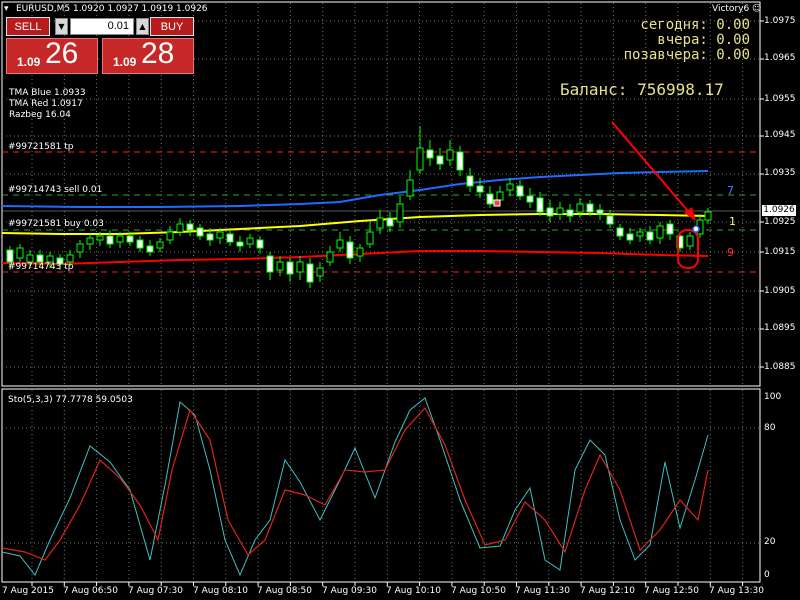  What do you see at coordinates (55, 190) in the screenshot?
I see `order-sell-label: #99714743 sell 0.01` at bounding box center [55, 190].